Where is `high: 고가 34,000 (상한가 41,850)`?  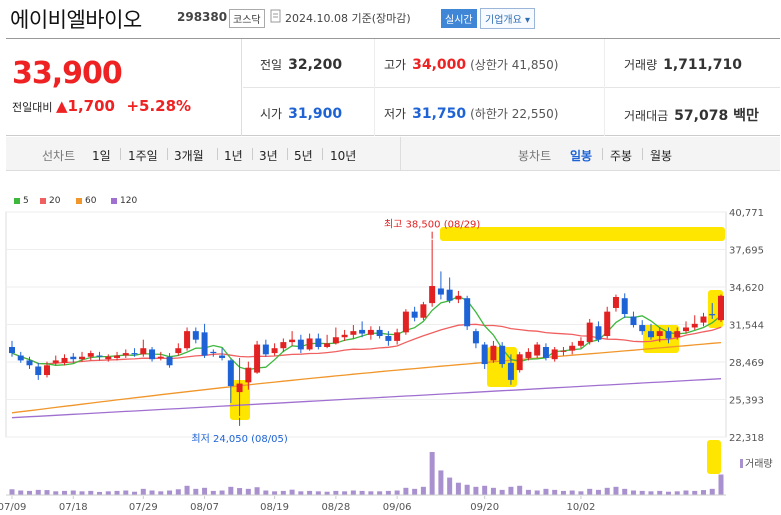
high: 고가 34,000 (상한가 41,850) is located at coordinates (471, 64).